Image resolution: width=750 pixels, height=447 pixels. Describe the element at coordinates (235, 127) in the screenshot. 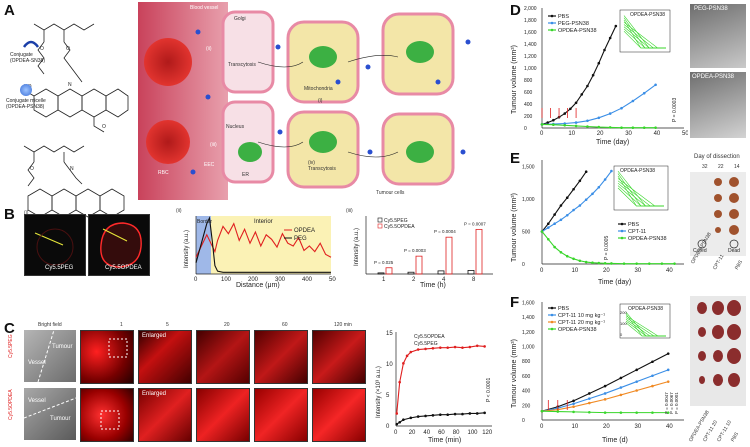

I see `nucleus-label: Nucleus` at that location.